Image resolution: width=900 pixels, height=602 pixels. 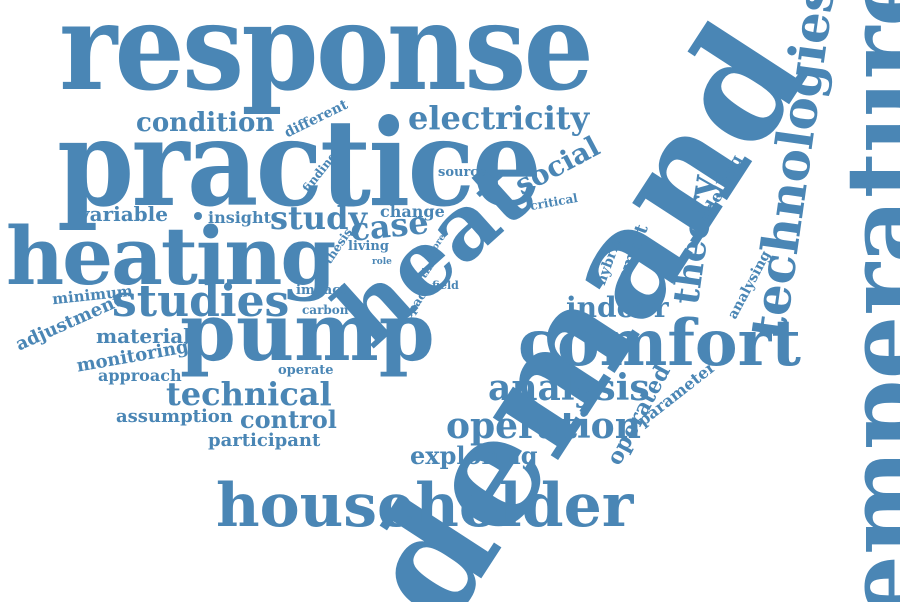 I want to click on word-electricity: electricity, so click(x=498, y=118).